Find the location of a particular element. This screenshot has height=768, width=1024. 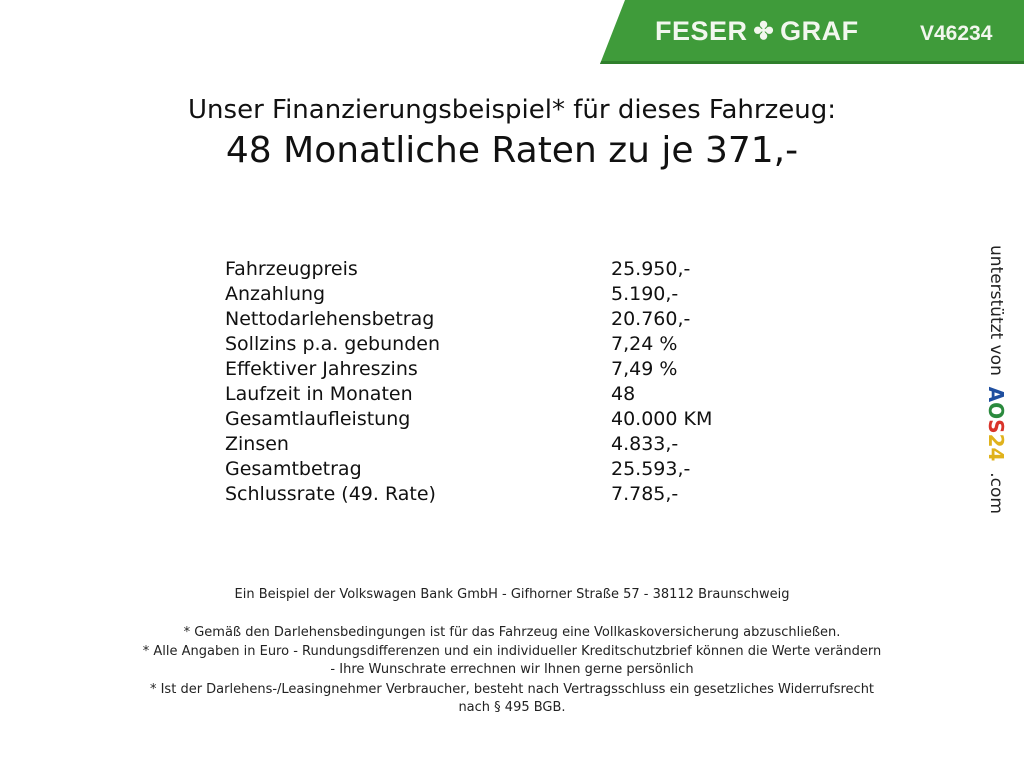

header-banner is located at coordinates (812, 32).